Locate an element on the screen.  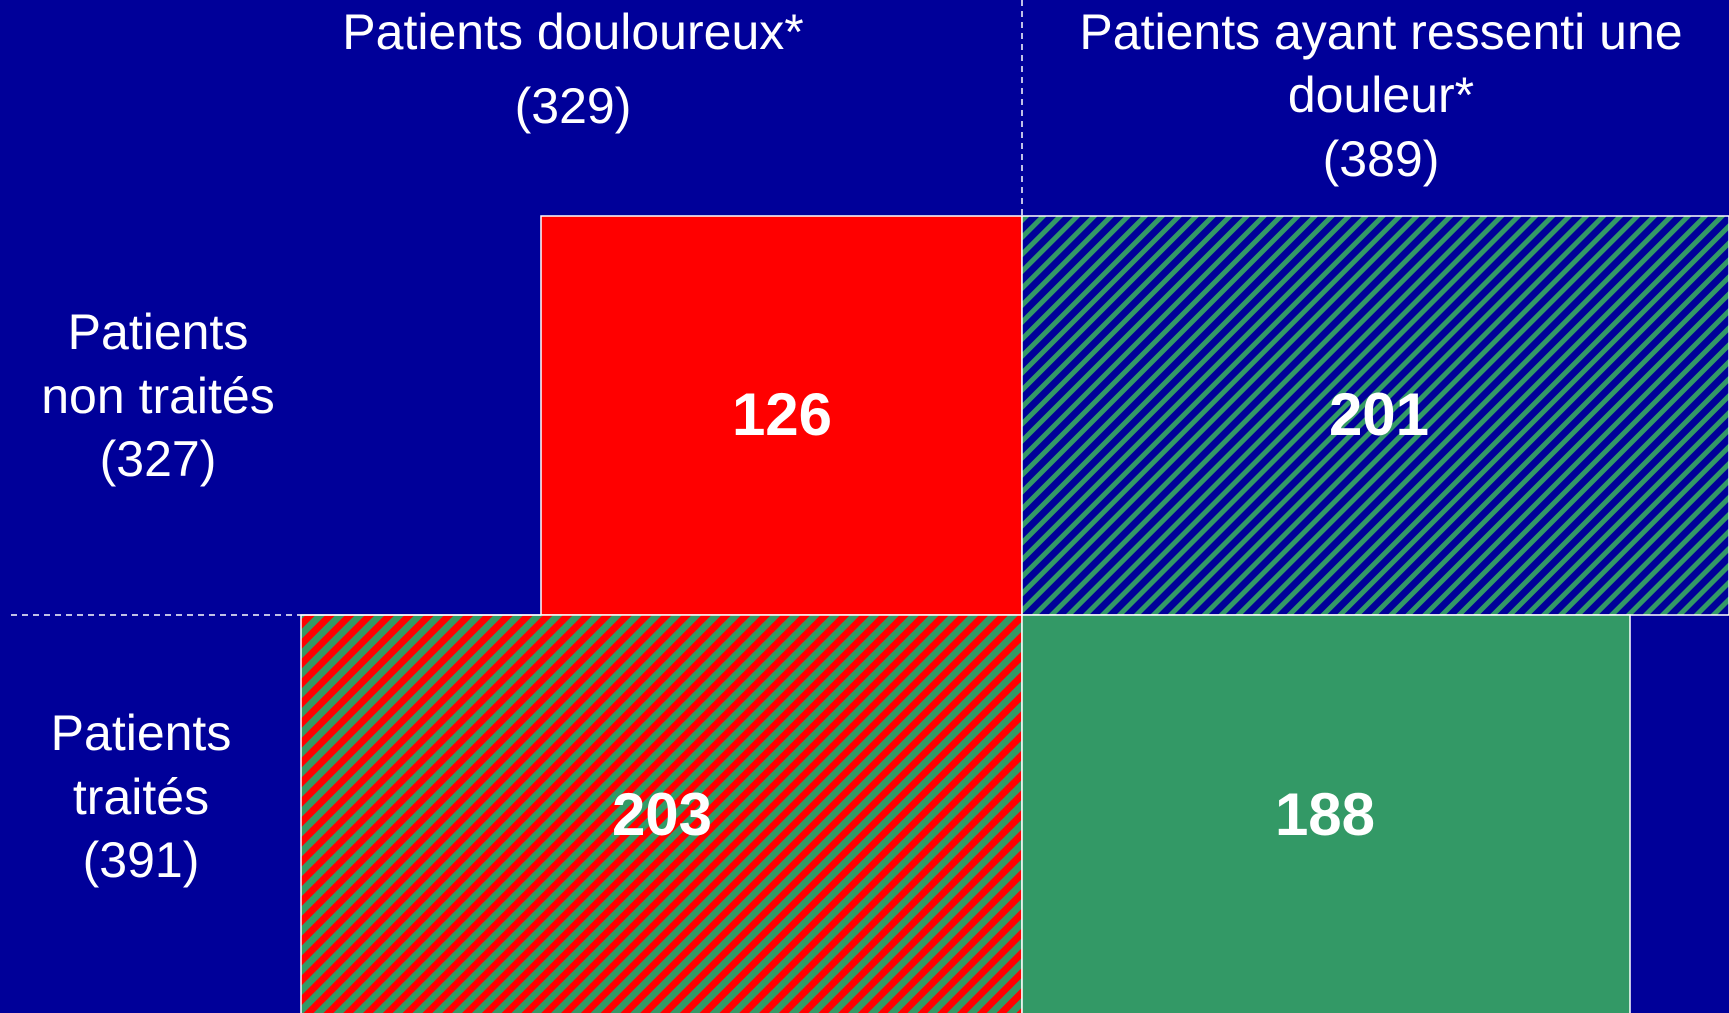
cell-value: 188 is located at coordinates (1325, 814).